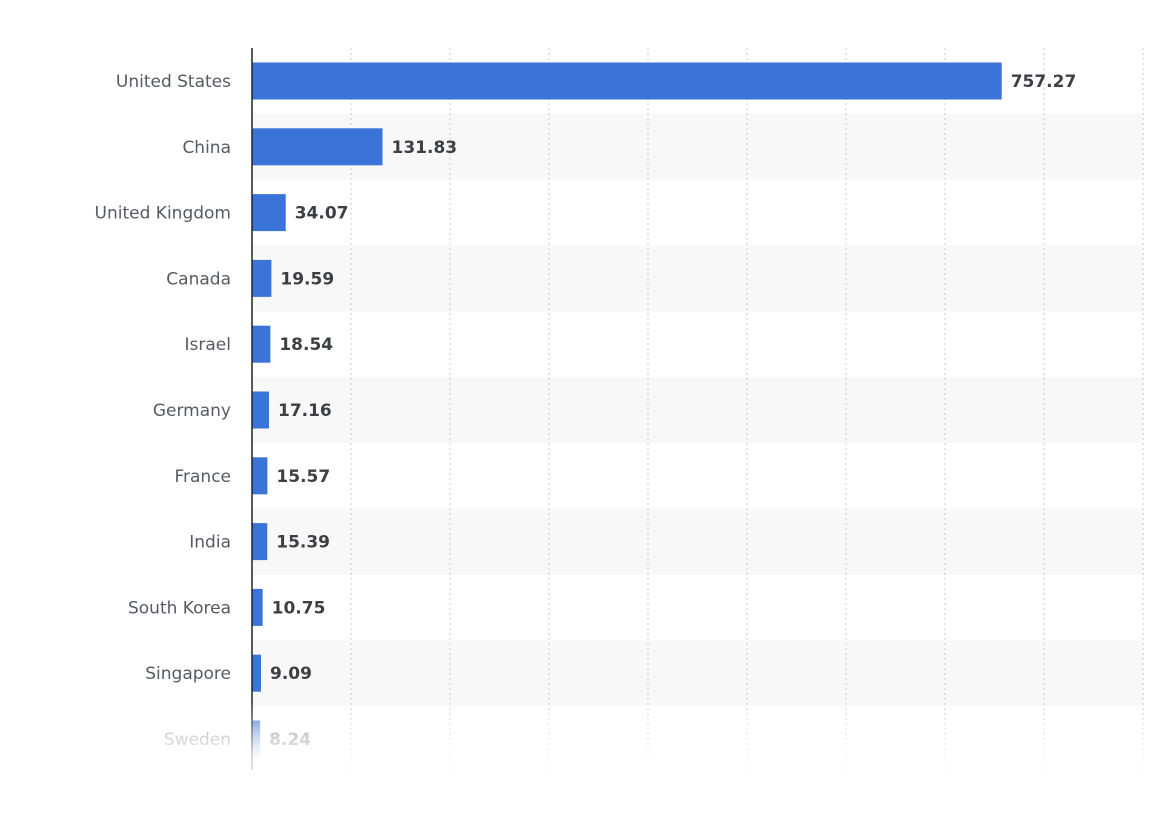 The height and width of the screenshot is (825, 1176). What do you see at coordinates (173, 82) in the screenshot?
I see `category-label-united-states: United States` at bounding box center [173, 82].